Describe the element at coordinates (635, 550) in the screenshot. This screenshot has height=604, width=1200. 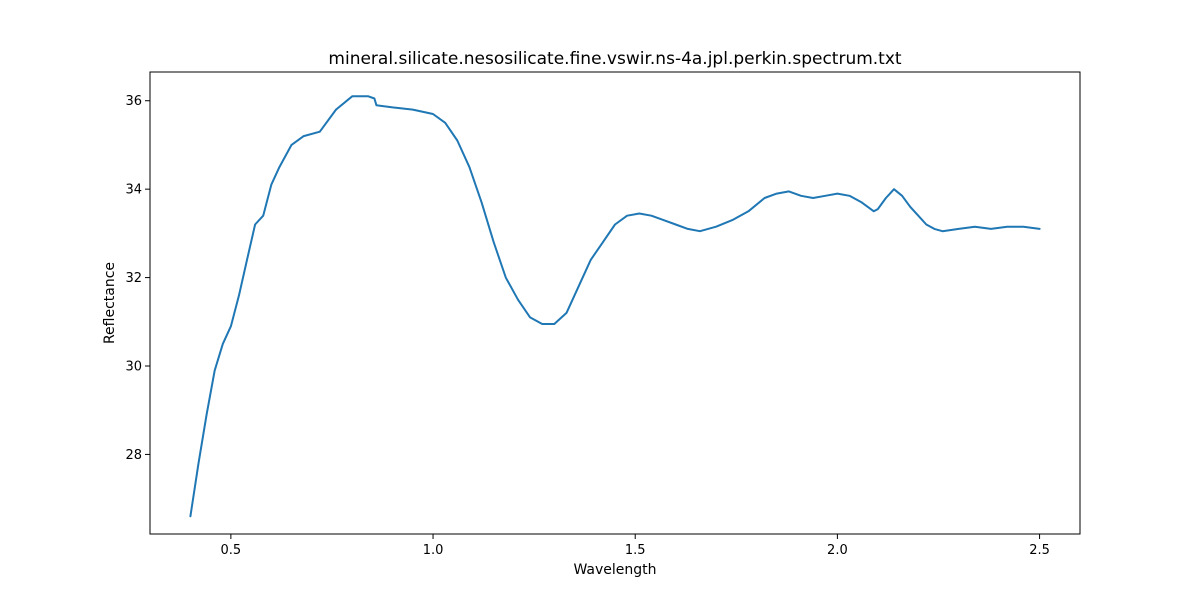
I see `x-tick-label: 1.5` at that location.